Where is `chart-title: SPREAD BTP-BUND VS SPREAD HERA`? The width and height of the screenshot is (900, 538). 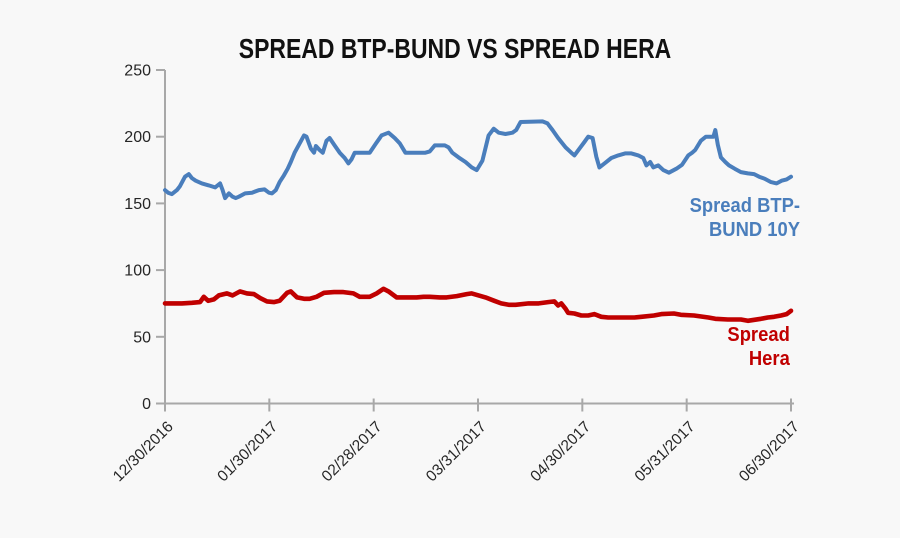 chart-title: SPREAD BTP-BUND VS SPREAD HERA is located at coordinates (455, 48).